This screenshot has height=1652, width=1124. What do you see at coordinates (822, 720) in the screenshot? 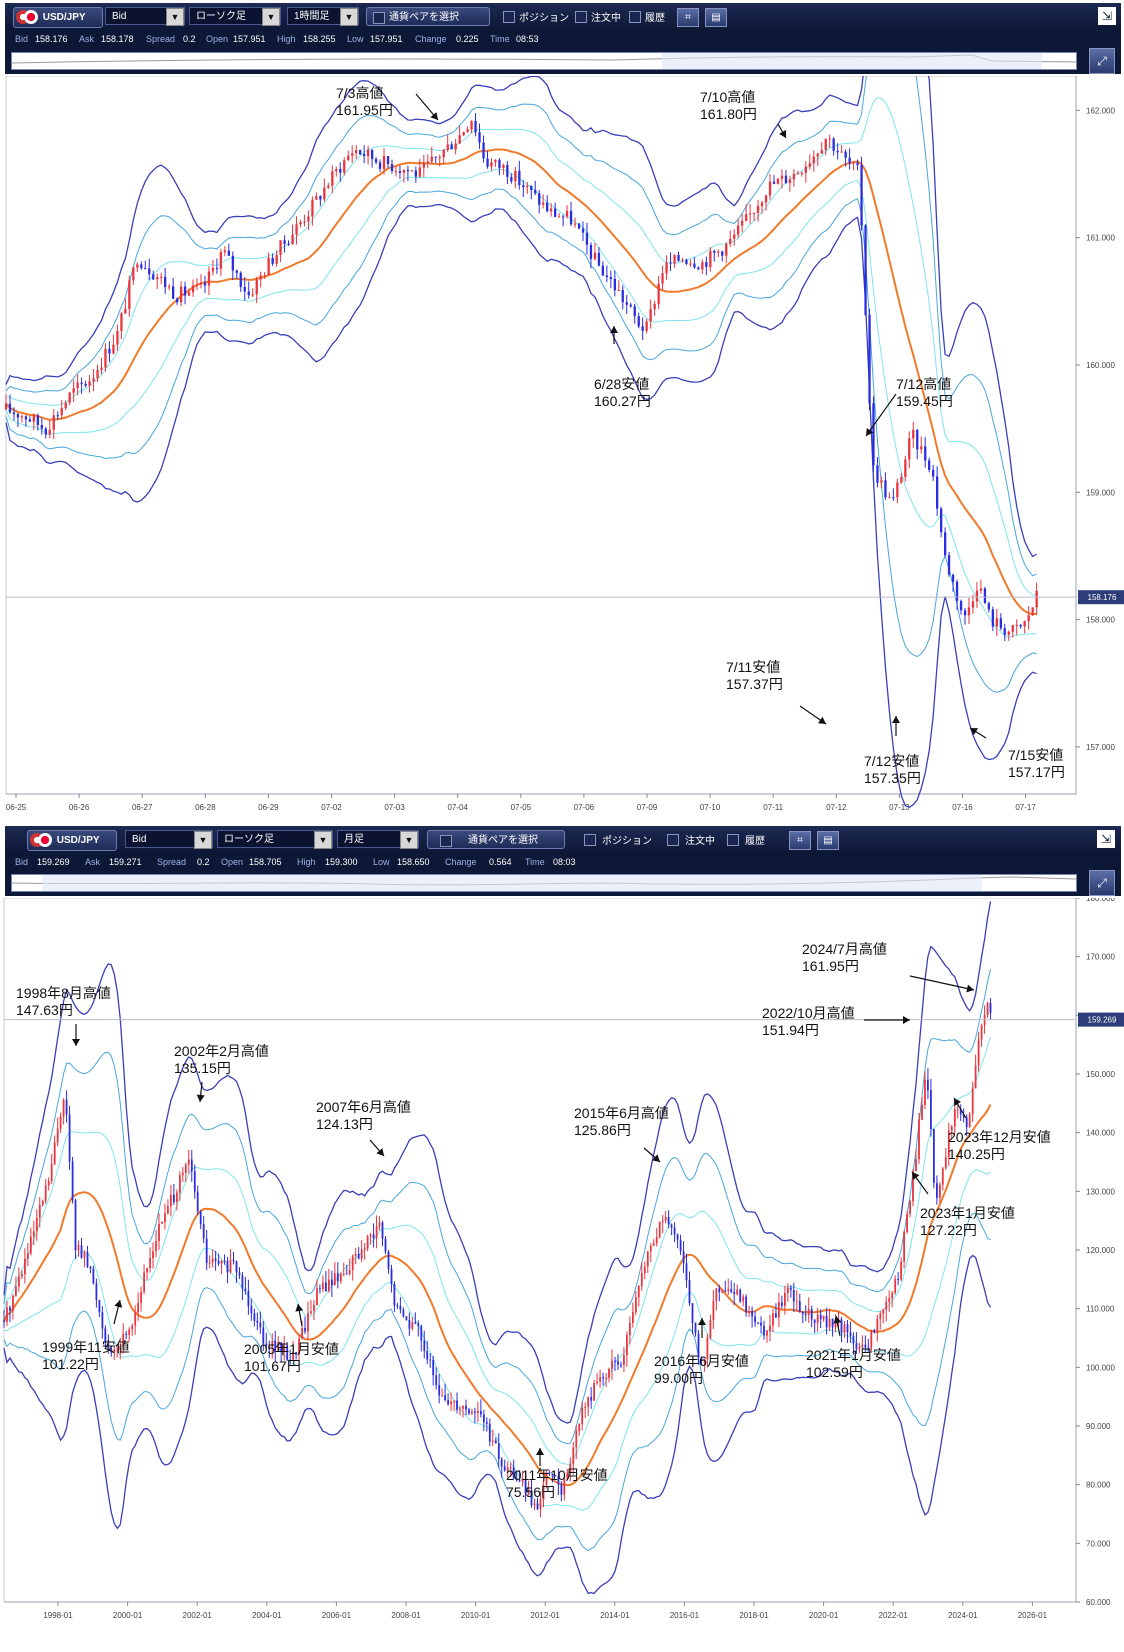
I see `annotation-arrowhead` at bounding box center [822, 720].